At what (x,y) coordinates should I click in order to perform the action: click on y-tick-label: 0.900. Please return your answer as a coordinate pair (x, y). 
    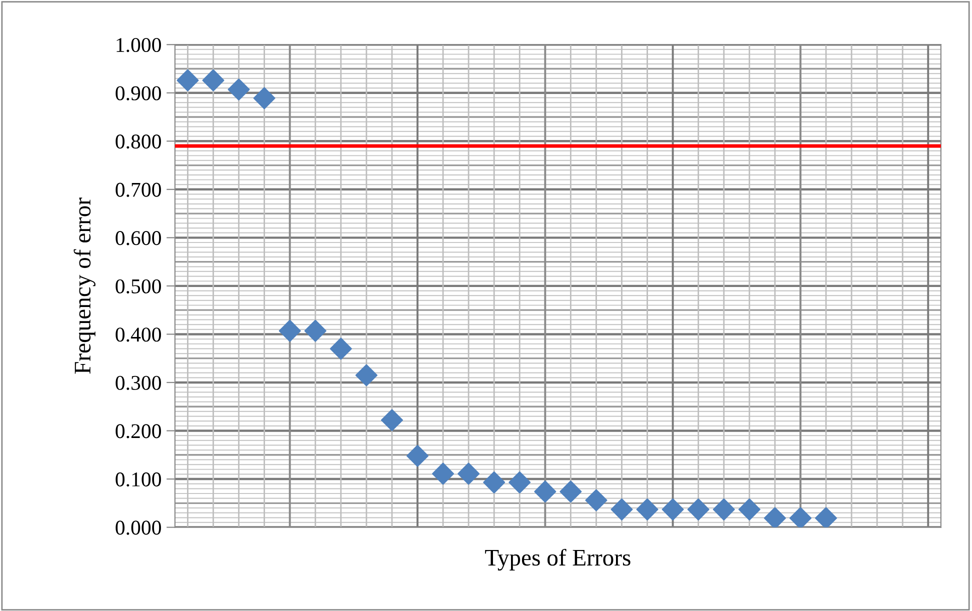
    Looking at the image, I should click on (138, 93).